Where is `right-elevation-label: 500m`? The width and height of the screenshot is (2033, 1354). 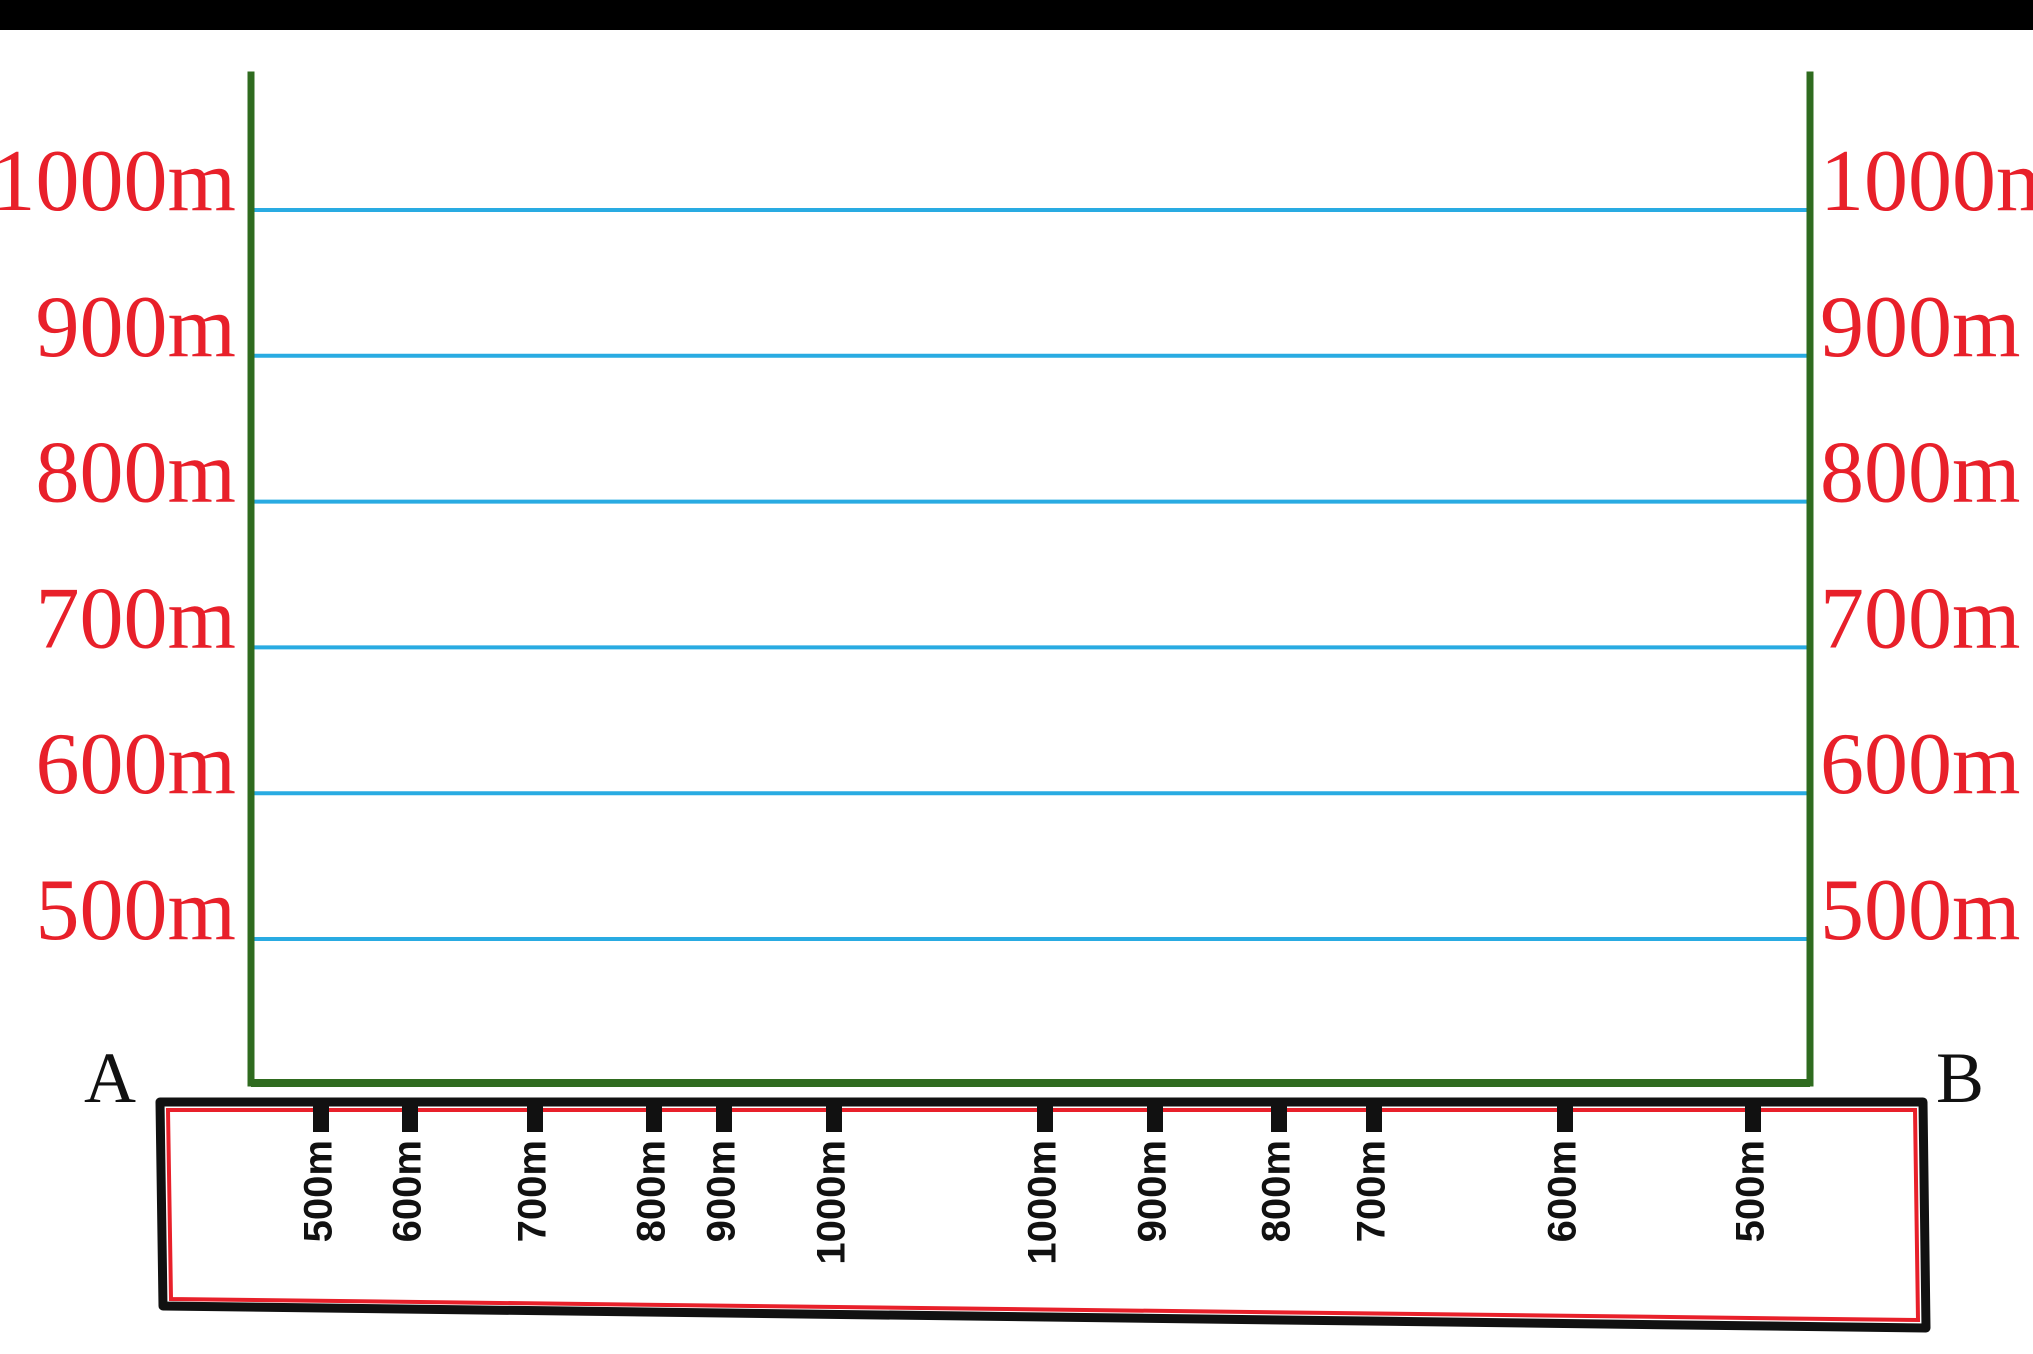
right-elevation-label: 500m is located at coordinates (1920, 910).